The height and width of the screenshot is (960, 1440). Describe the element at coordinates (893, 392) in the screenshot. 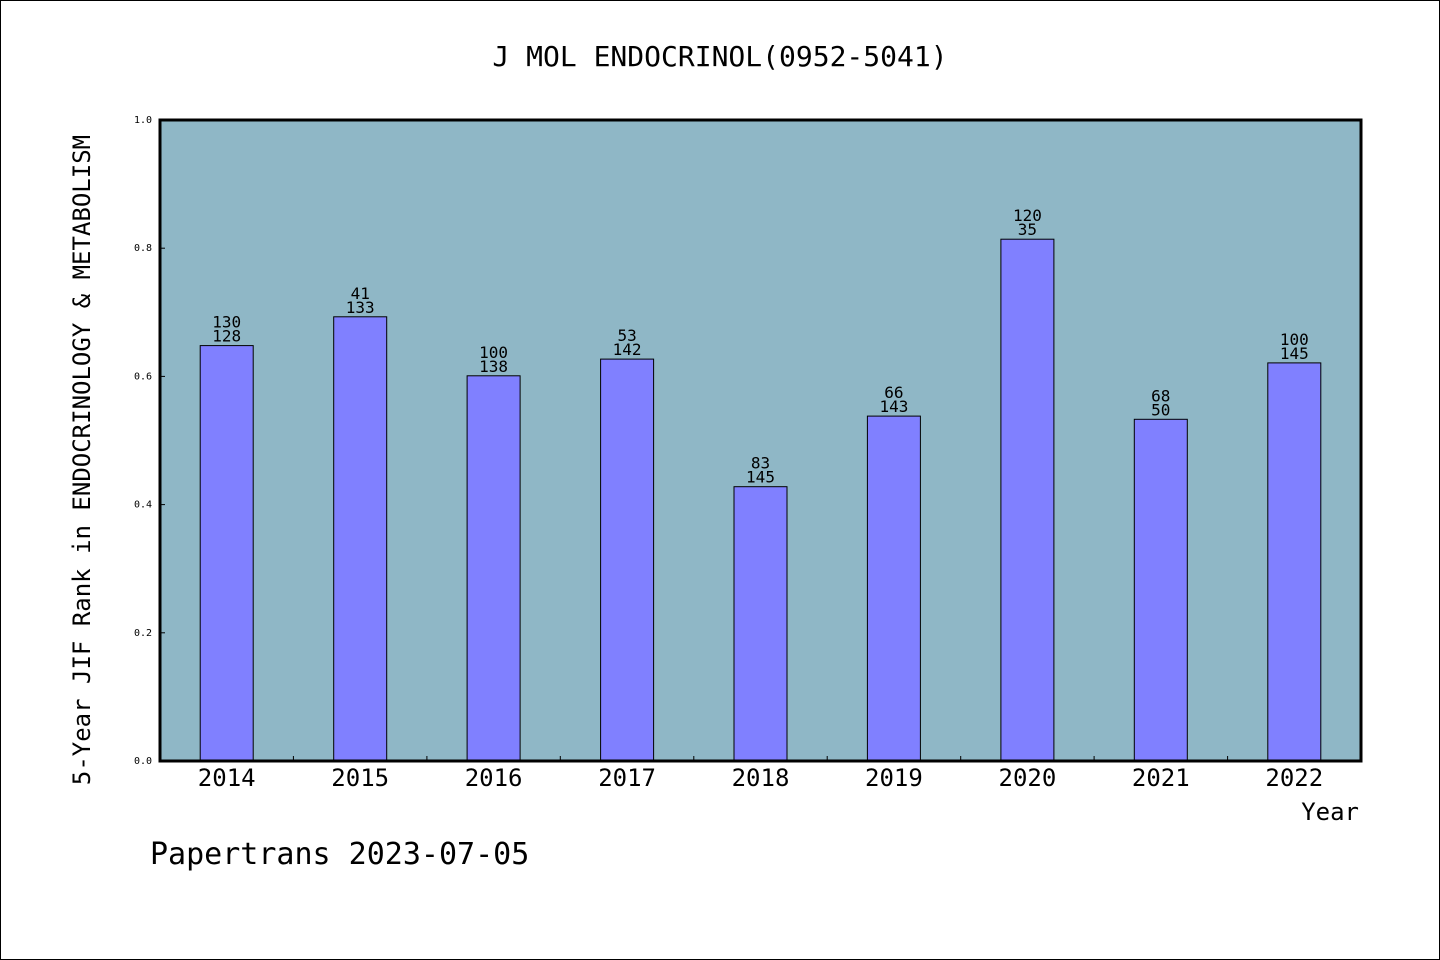

I see `bar-label-top: 66` at that location.